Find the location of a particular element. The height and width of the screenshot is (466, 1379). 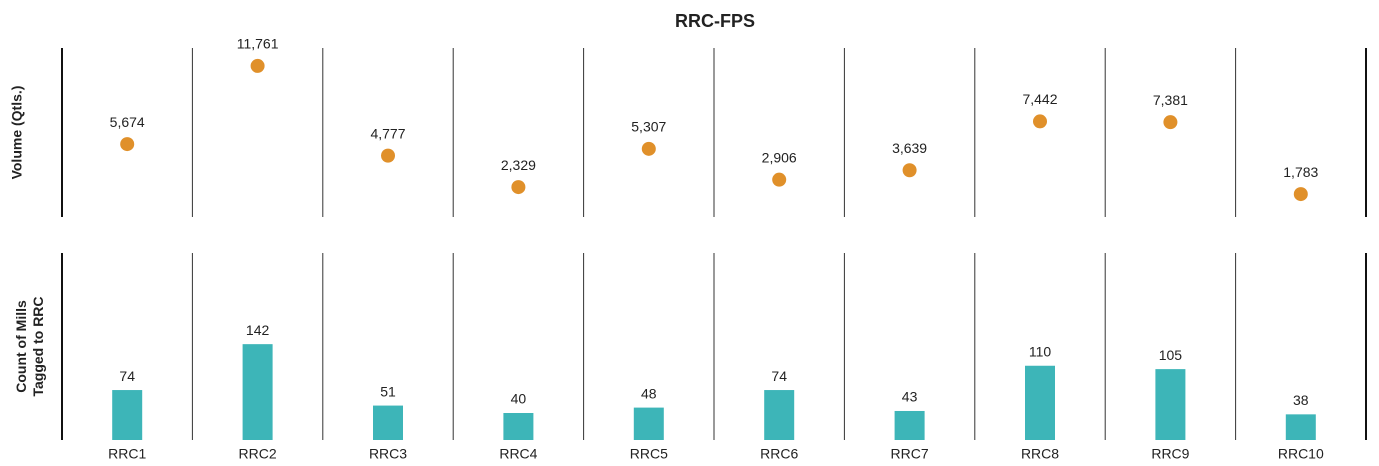

y-axis-label: Tagged to RRC is located at coordinates (38, 346).